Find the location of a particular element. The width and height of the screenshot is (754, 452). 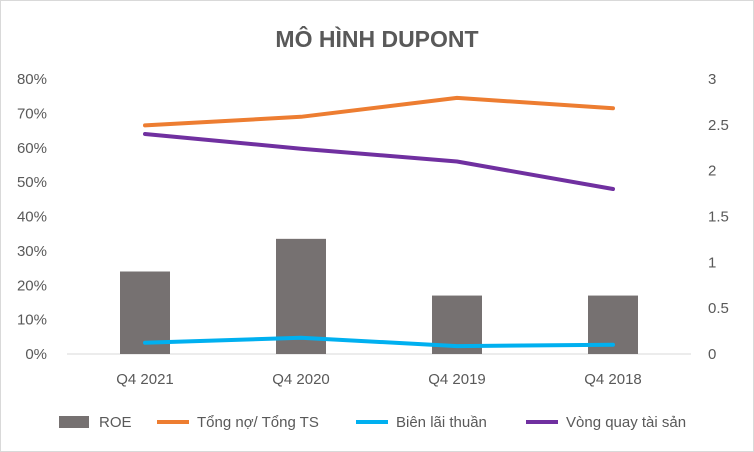

y-right-tick-label: 2 is located at coordinates (712, 171).